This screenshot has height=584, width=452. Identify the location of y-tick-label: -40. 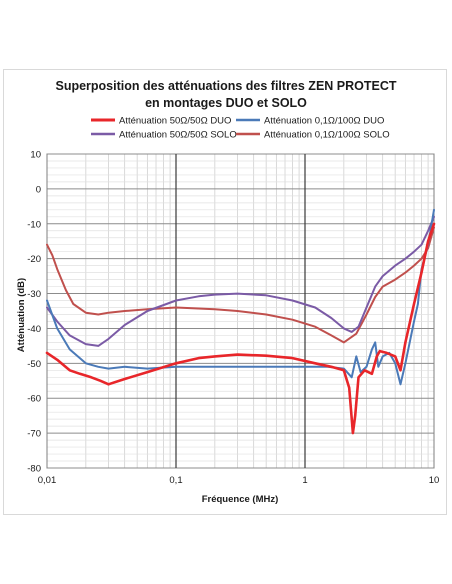
(34, 329).